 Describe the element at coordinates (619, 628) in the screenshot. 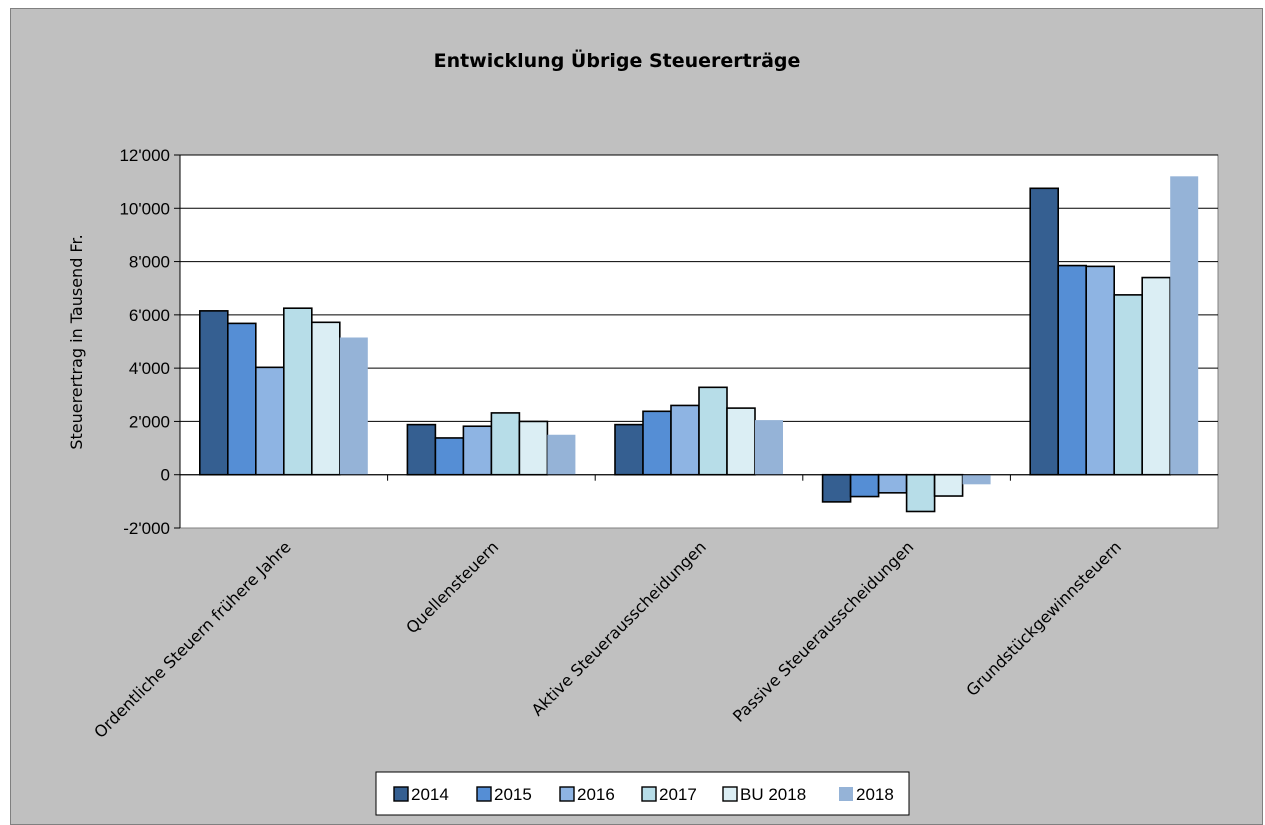

I see `category-label: Aktive Steuerausscheidungen` at that location.